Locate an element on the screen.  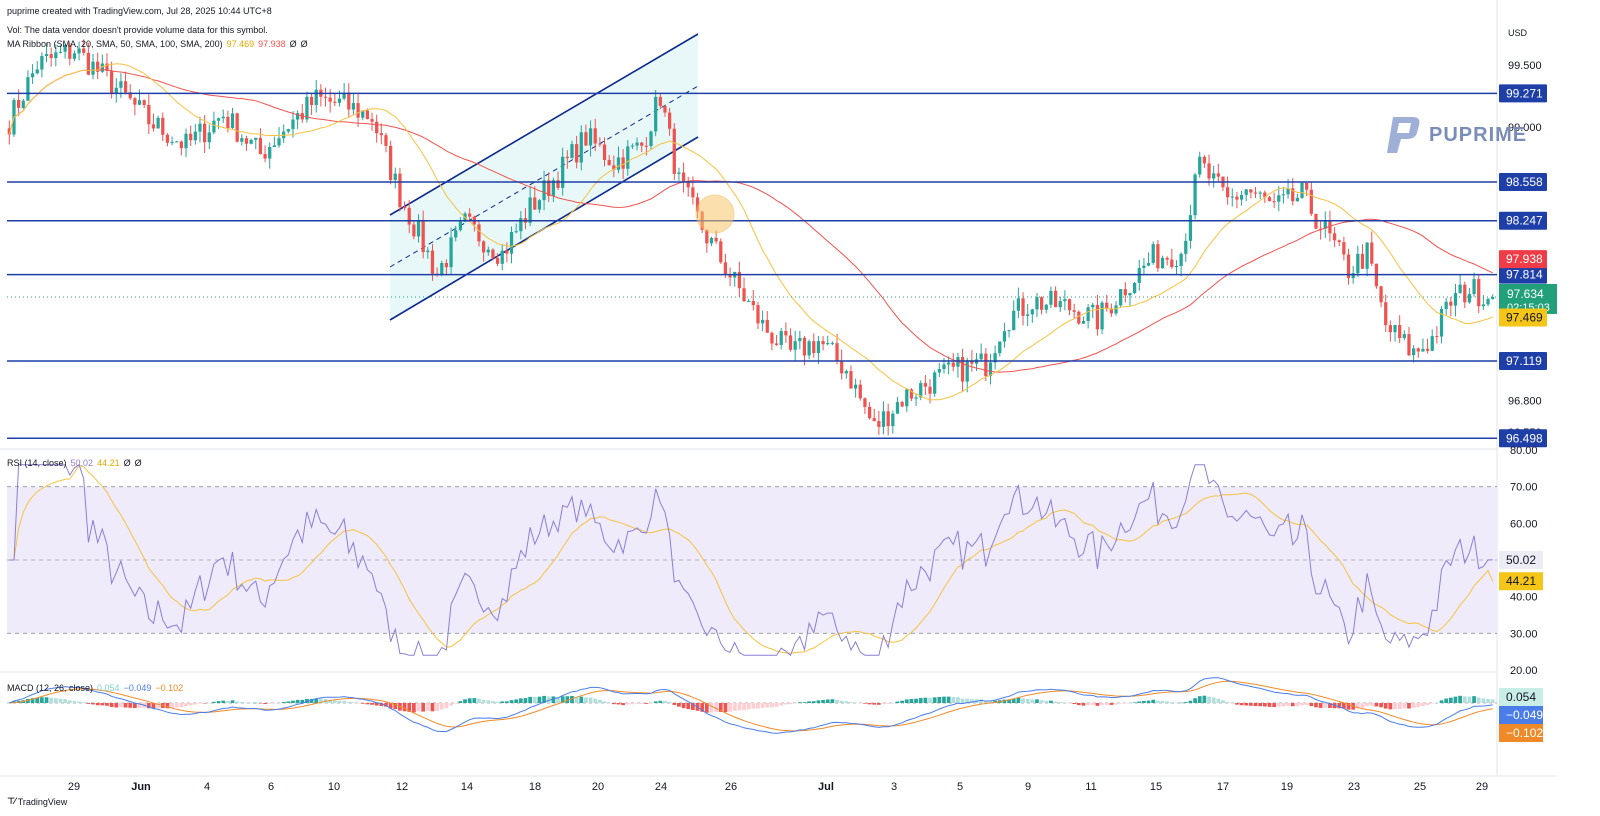
level-tag-box is located at coordinates (1523, 361).